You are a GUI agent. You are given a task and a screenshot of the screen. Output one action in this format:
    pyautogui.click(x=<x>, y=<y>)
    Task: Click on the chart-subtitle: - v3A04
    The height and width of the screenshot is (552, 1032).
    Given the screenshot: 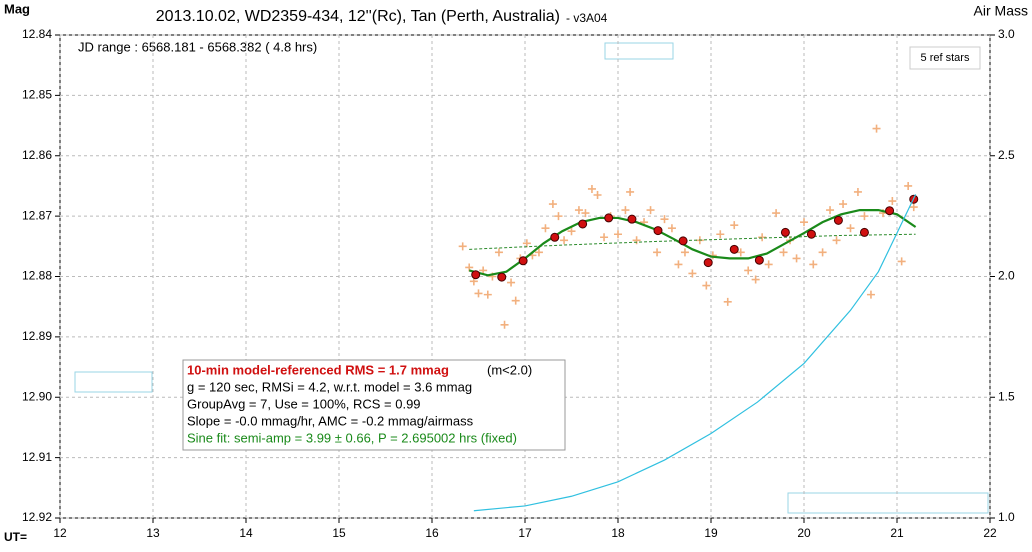 What is the action you would take?
    pyautogui.click(x=587, y=18)
    